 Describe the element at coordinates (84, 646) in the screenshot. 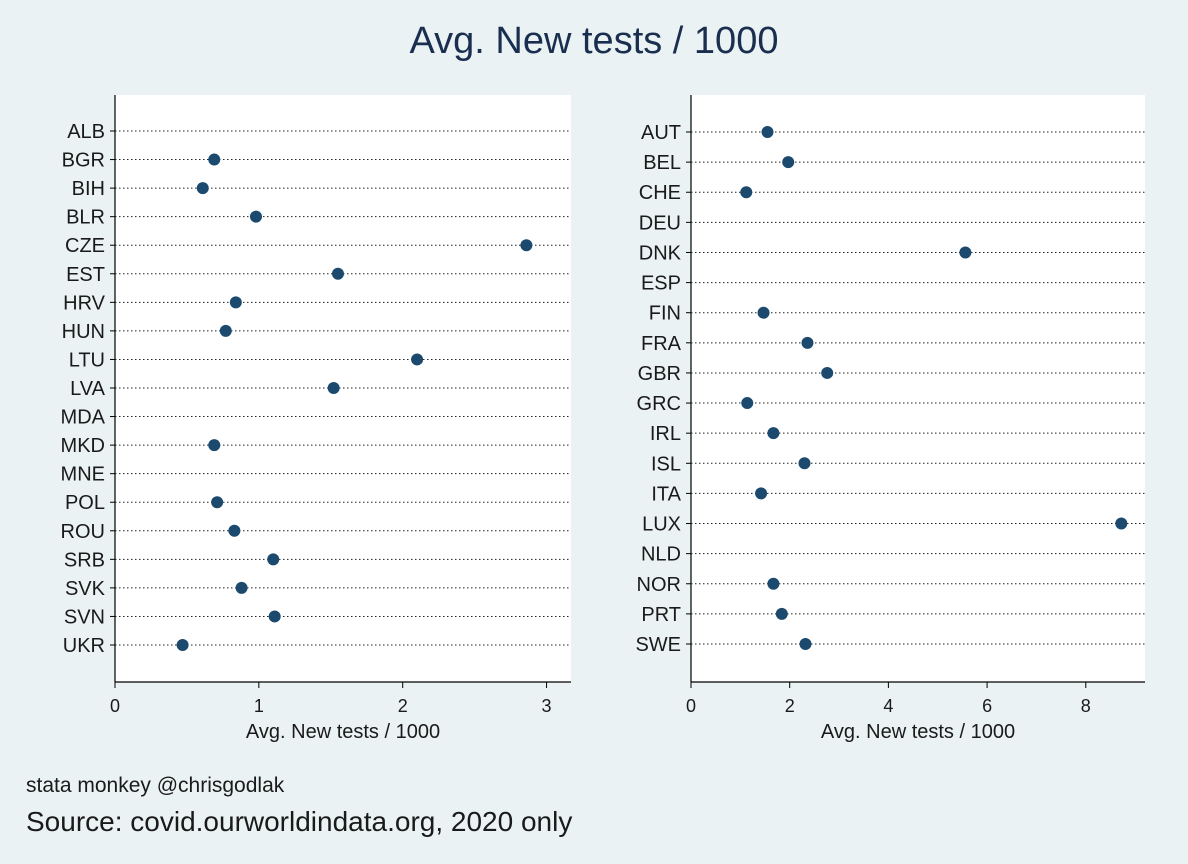

I see `y-tick-label: UKR` at that location.